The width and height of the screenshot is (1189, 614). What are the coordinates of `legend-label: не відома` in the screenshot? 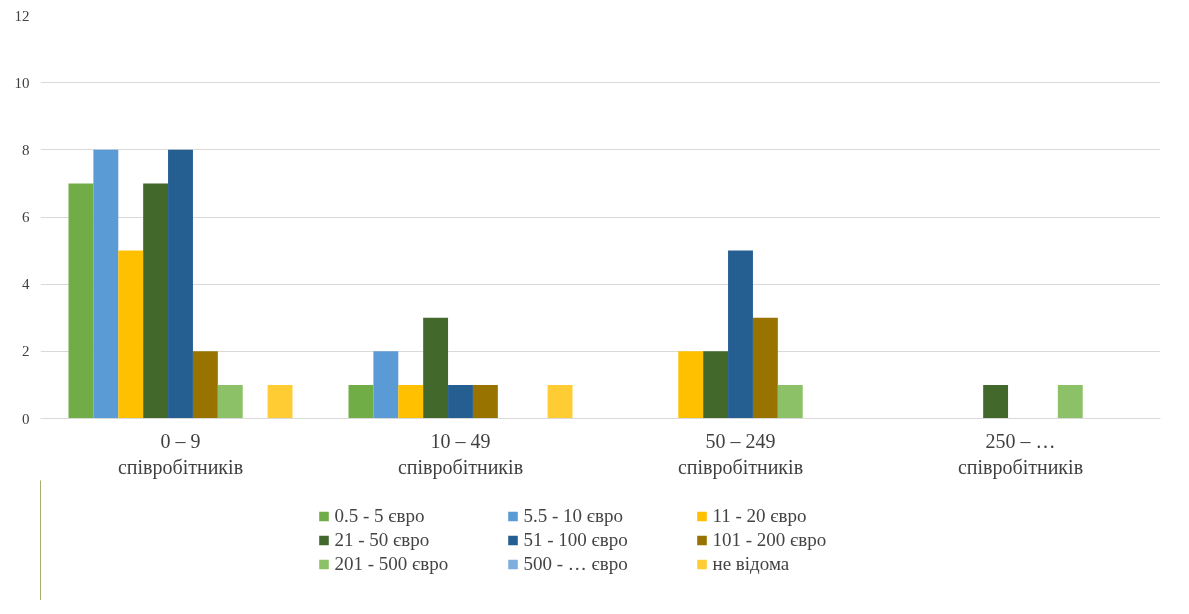 It's located at (751, 564).